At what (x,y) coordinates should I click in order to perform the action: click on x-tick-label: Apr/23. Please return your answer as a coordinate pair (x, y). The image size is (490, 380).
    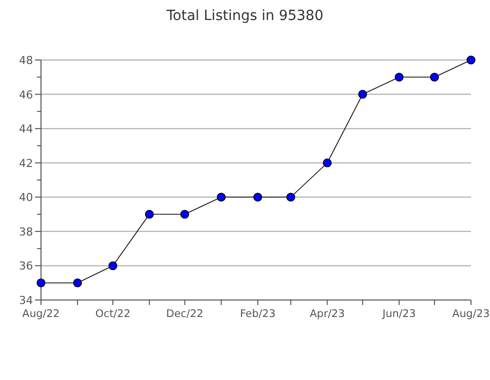
    Looking at the image, I should click on (327, 314).